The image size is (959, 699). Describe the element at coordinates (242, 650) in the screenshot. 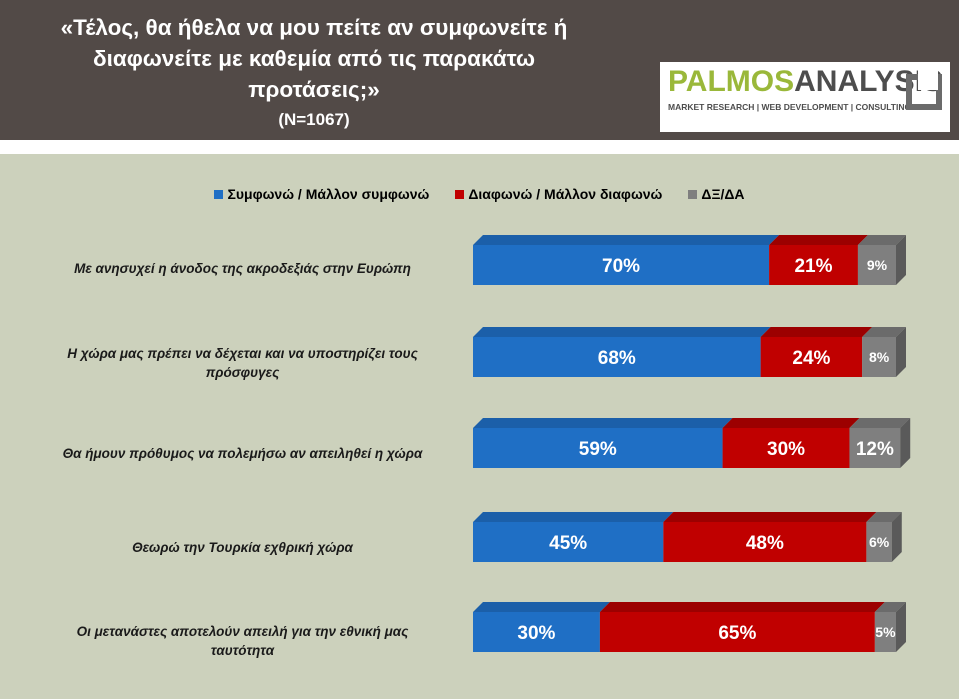

I see `category-label-line: ταυτότητα` at that location.